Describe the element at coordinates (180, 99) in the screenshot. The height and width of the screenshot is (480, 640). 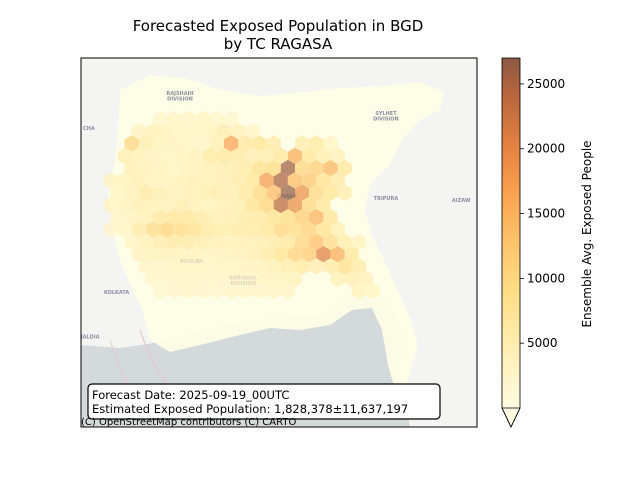
I see `basemap-label-1: DIVISION` at that location.